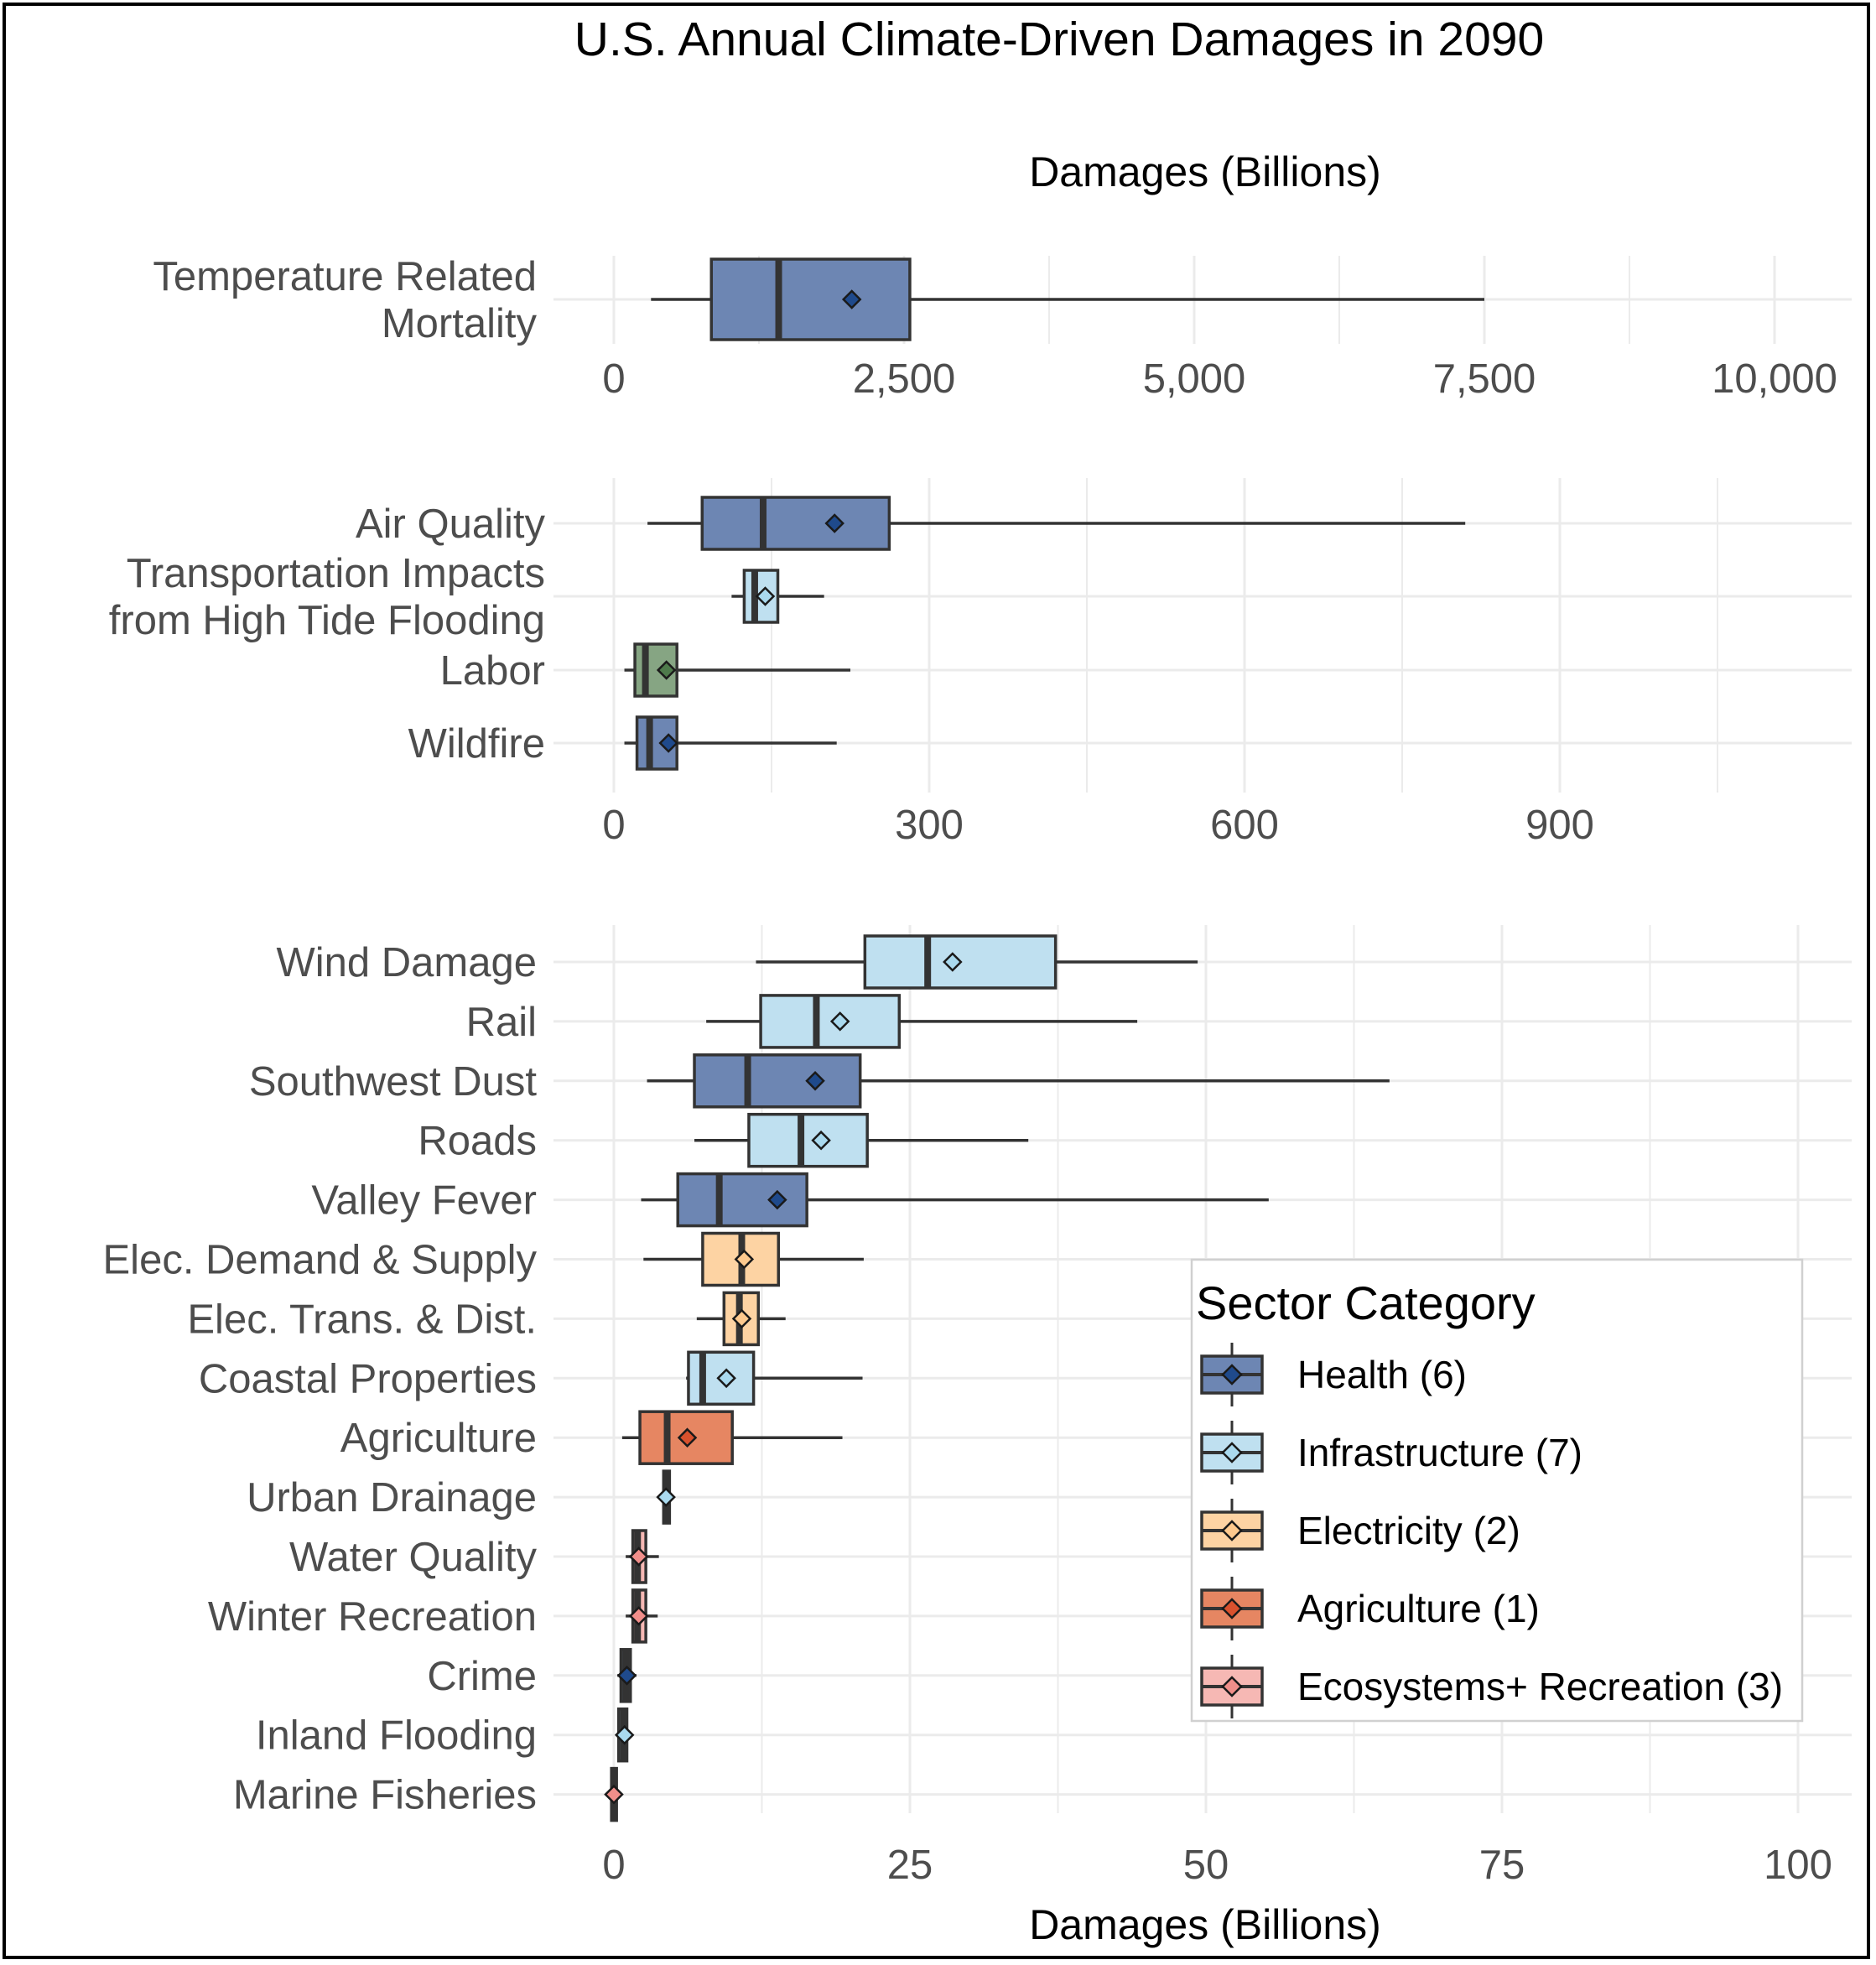 This screenshot has height=1965, width=1876. I want to click on tick-label: 600, so click(1244, 825).